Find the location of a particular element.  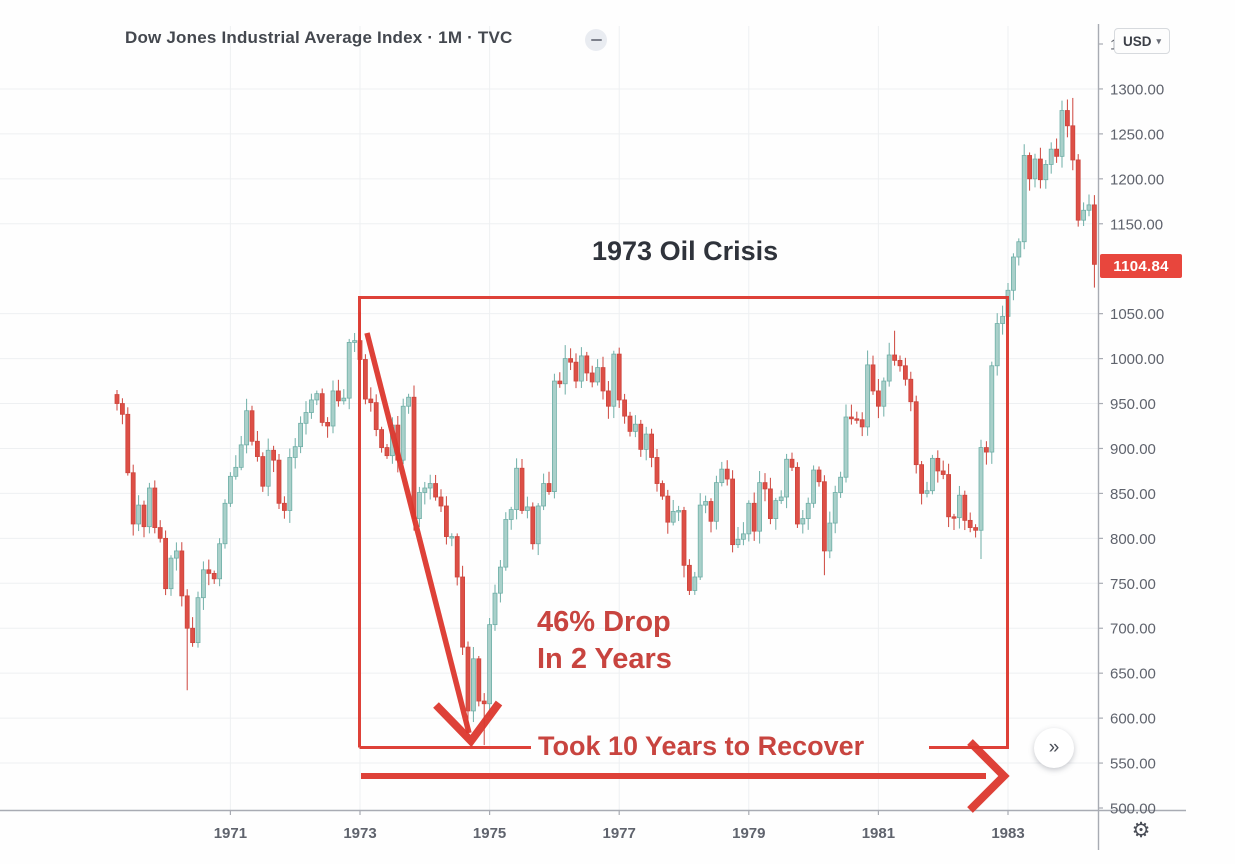

scroll-right-button: » is located at coordinates (1054, 748).